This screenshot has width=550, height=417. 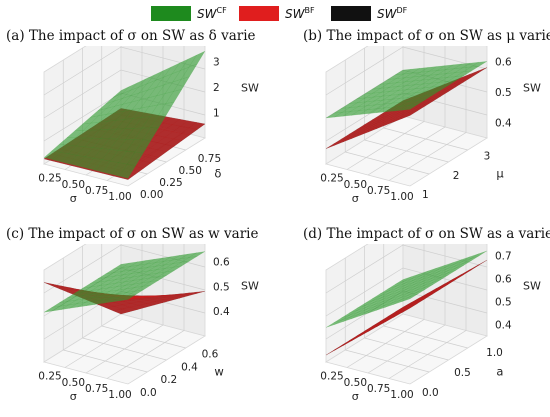 What do you see at coordinates (132, 234) in the screenshot?
I see `panel-c-title: (c) The impact of σ on SW as w varie` at bounding box center [132, 234].